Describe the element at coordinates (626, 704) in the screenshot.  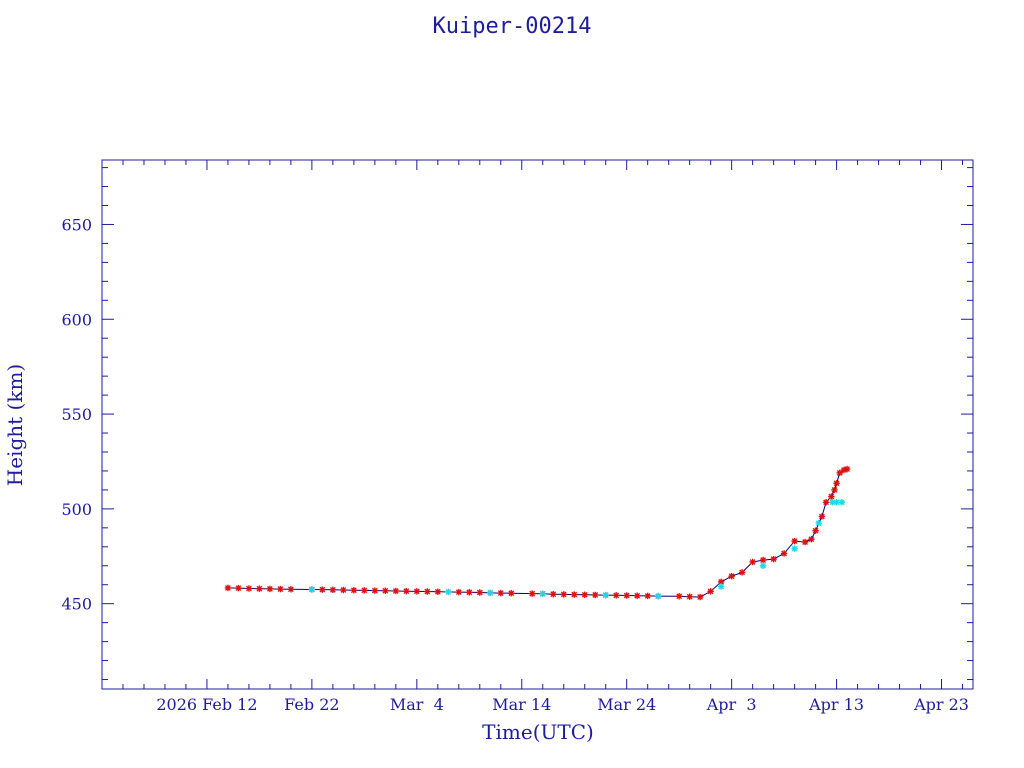
I see `x-tick-label: Mar 24` at that location.